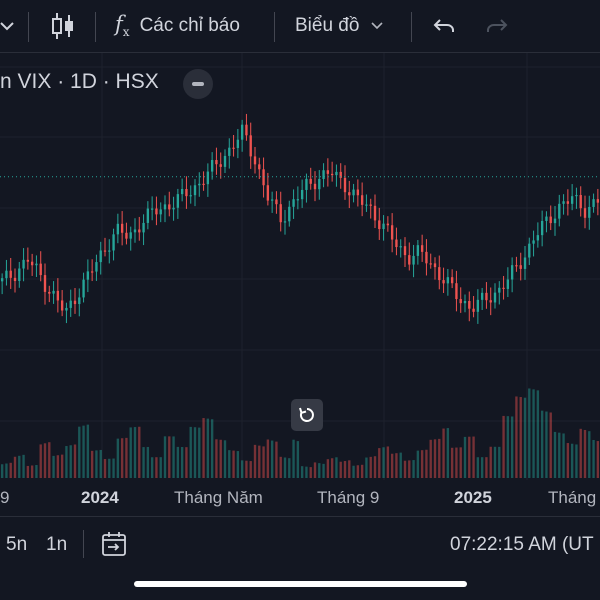  What do you see at coordinates (114, 546) in the screenshot?
I see `go-to-date-icon` at bounding box center [114, 546].